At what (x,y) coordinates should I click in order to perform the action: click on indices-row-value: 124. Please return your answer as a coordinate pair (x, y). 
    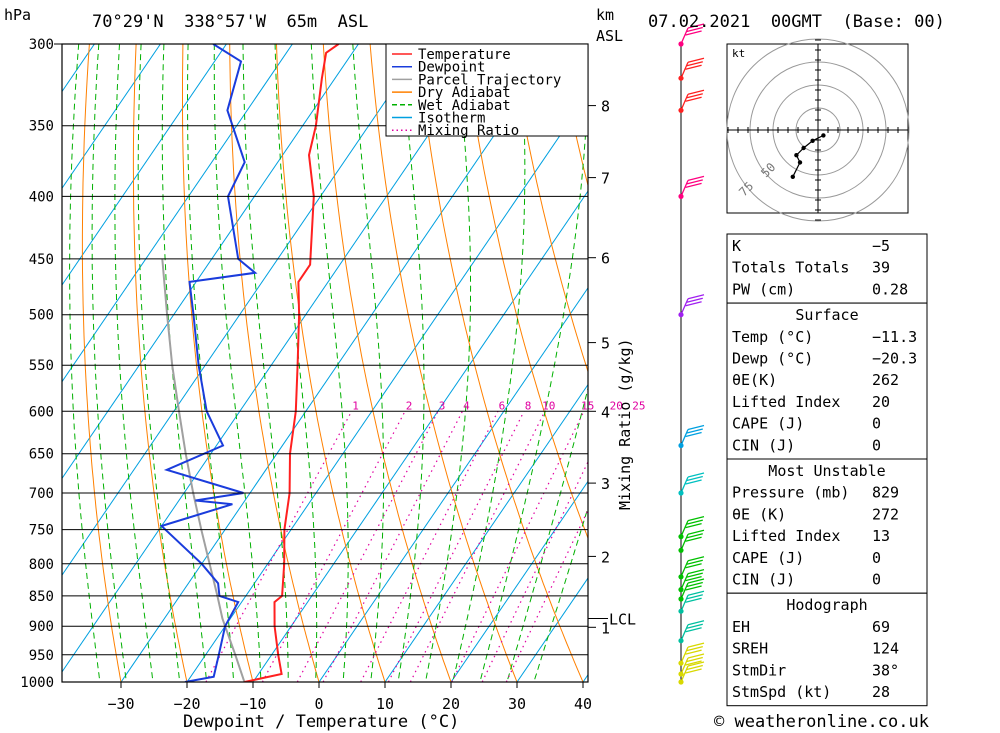
    Looking at the image, I should click on (885, 649).